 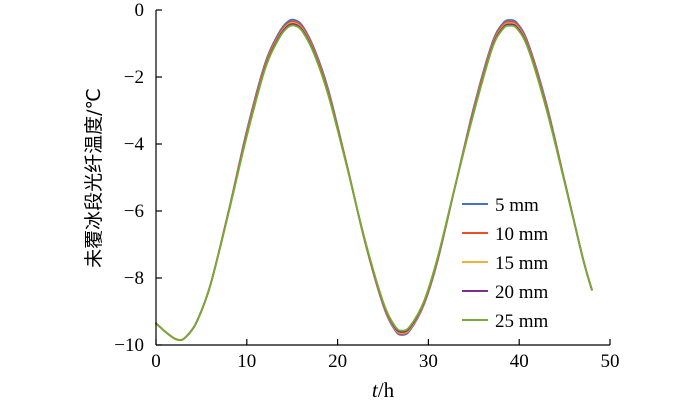 What do you see at coordinates (519, 361) in the screenshot?
I see `x-tick-label: 40` at bounding box center [519, 361].